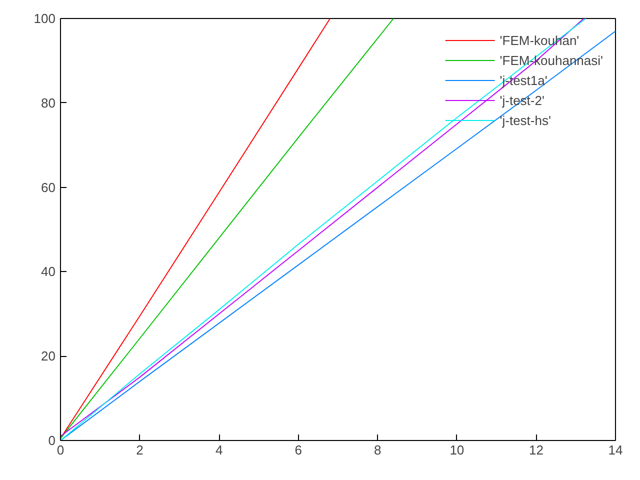  Describe the element at coordinates (298, 450) in the screenshot. I see `x-tick-label: 6` at that location.